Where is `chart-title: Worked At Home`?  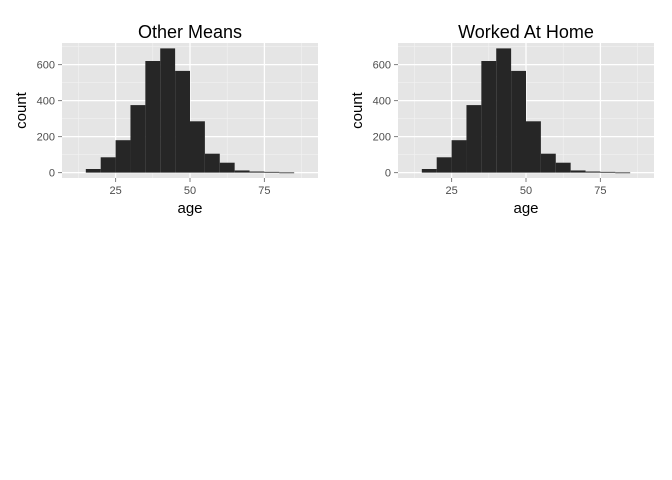
chart-title: Worked At Home is located at coordinates (526, 32).